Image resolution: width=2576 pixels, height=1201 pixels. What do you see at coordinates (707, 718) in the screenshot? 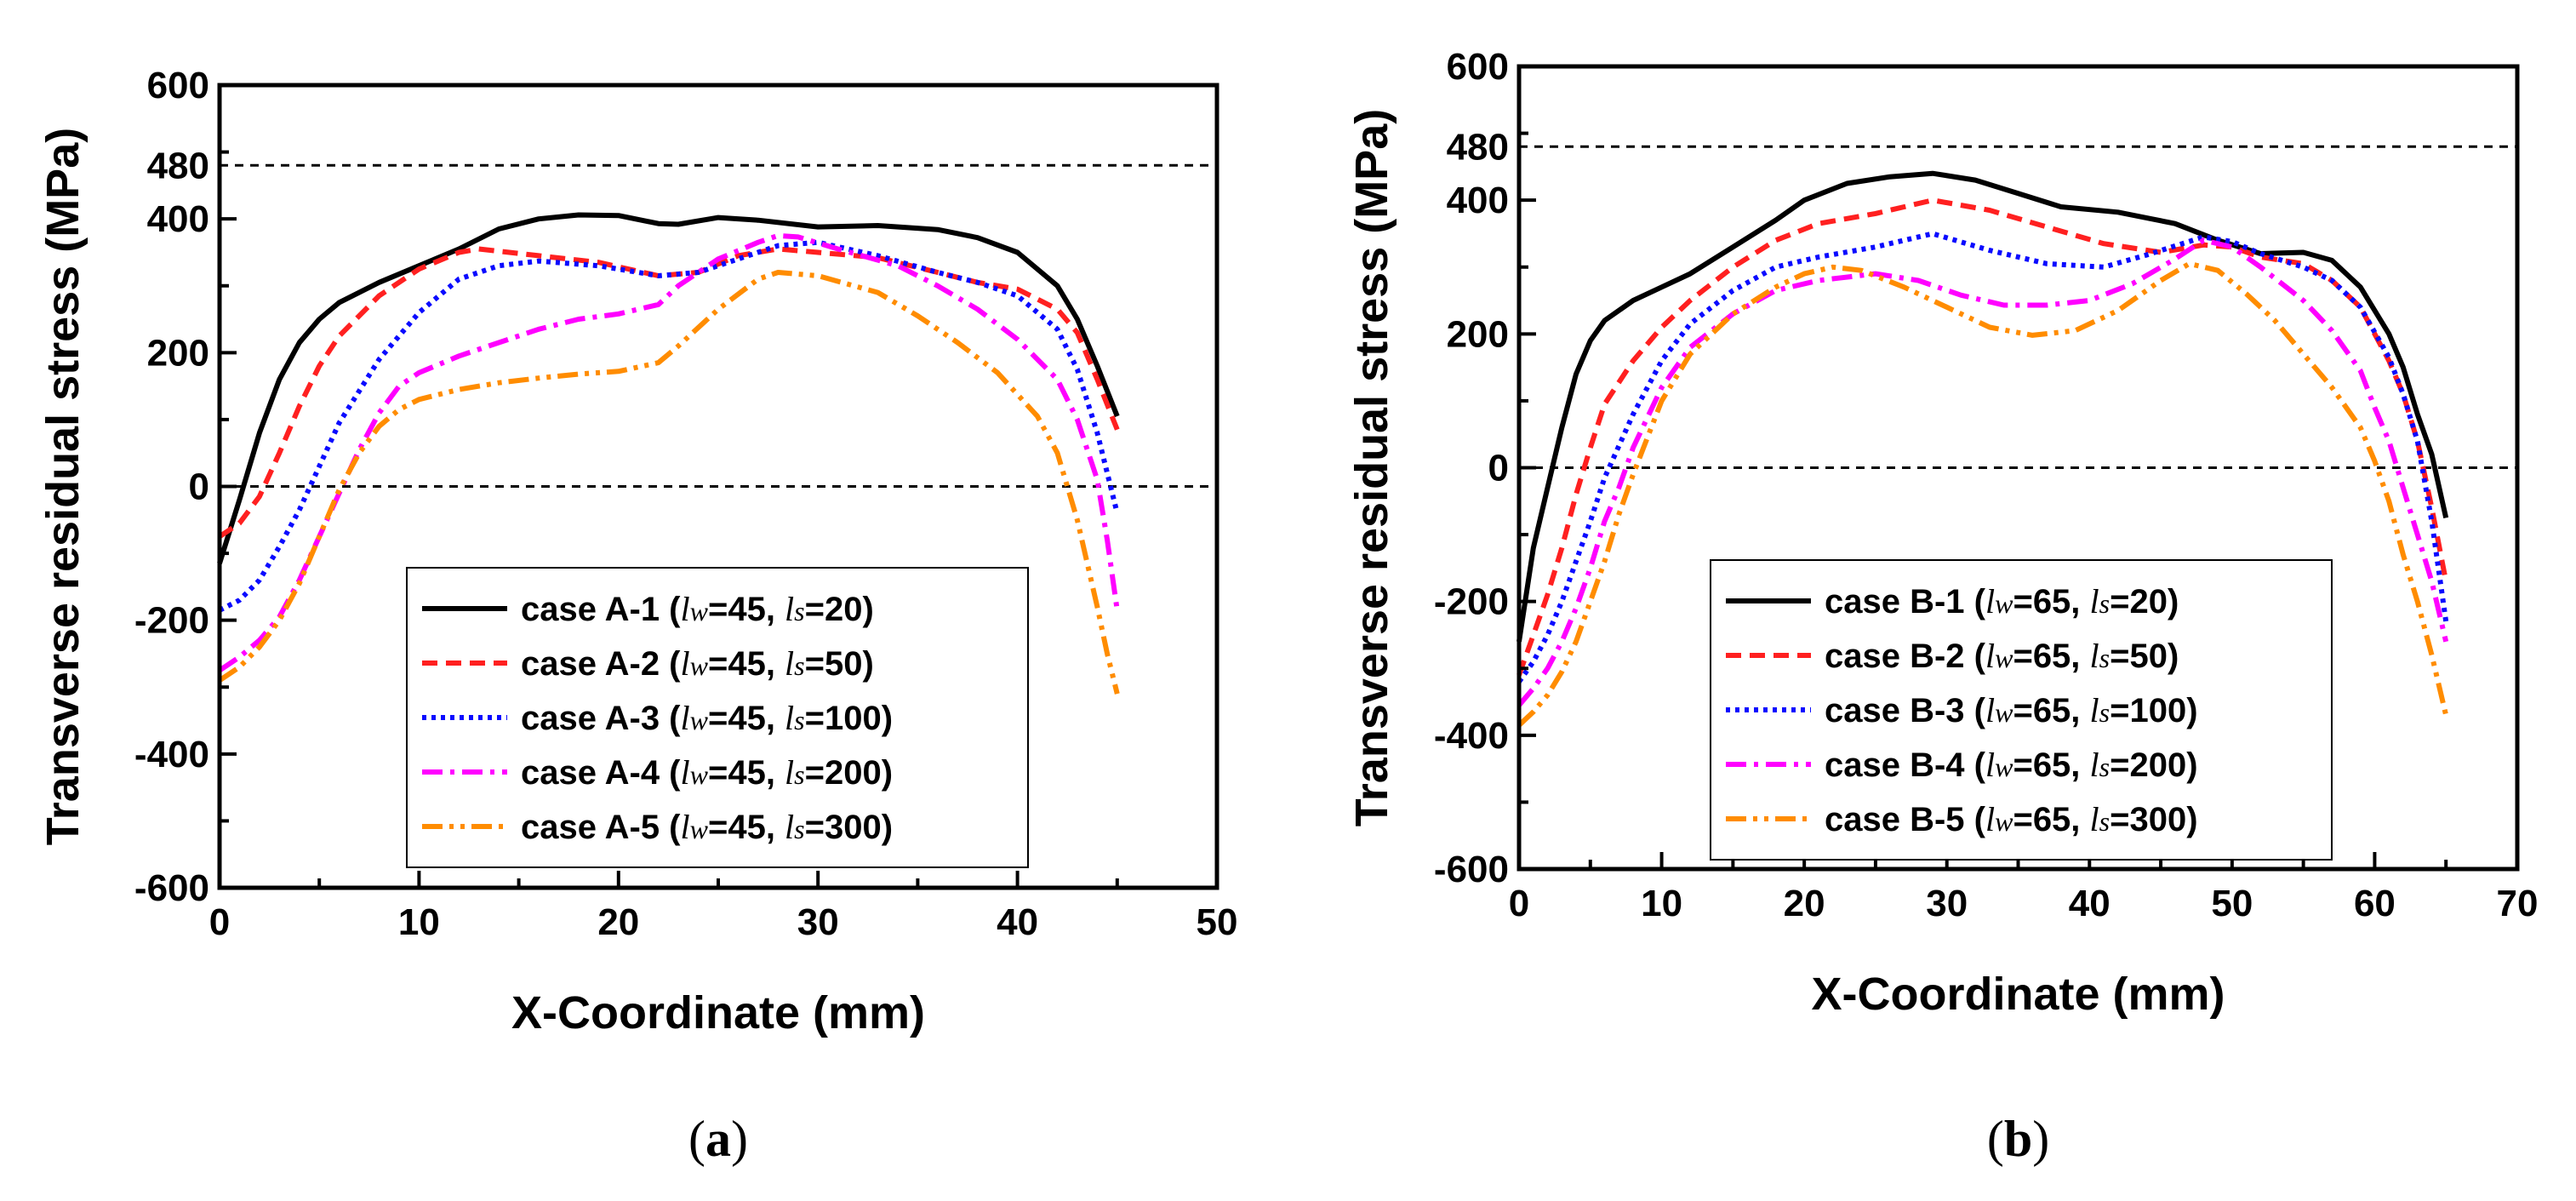
I see `legend-entry: case A-3 (lw=45, ls=100)` at bounding box center [707, 718].